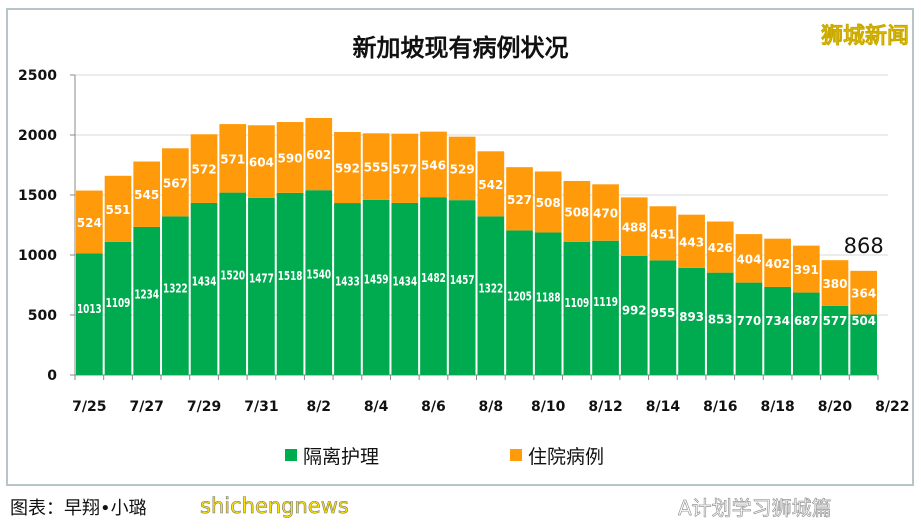 This screenshot has width=921, height=532. I want to click on data-label-isolation: 734, so click(777, 321).